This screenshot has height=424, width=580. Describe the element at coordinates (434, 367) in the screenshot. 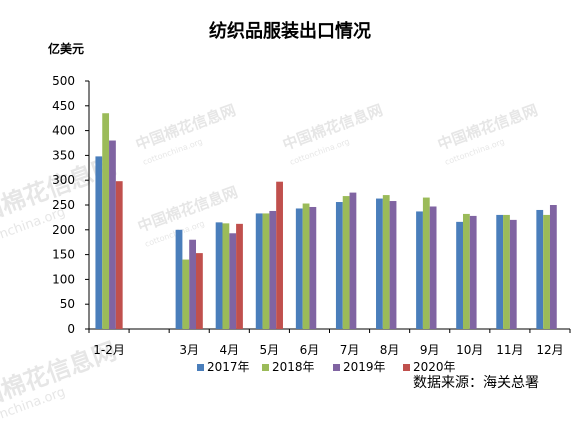

I see `legend-label: 2020年` at that location.